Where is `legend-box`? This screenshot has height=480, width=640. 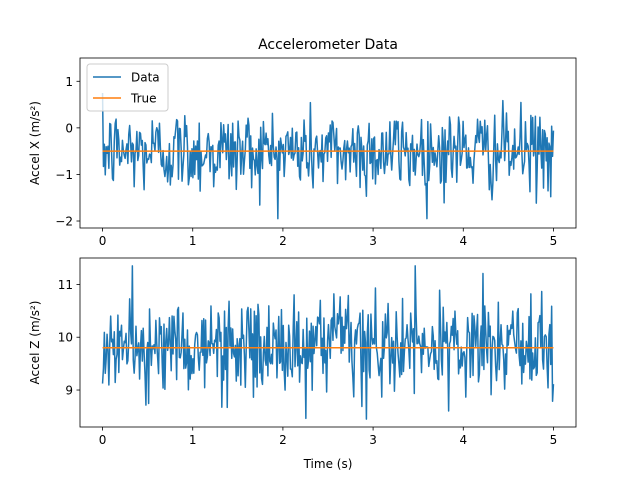 legend-box is located at coordinates (127, 87).